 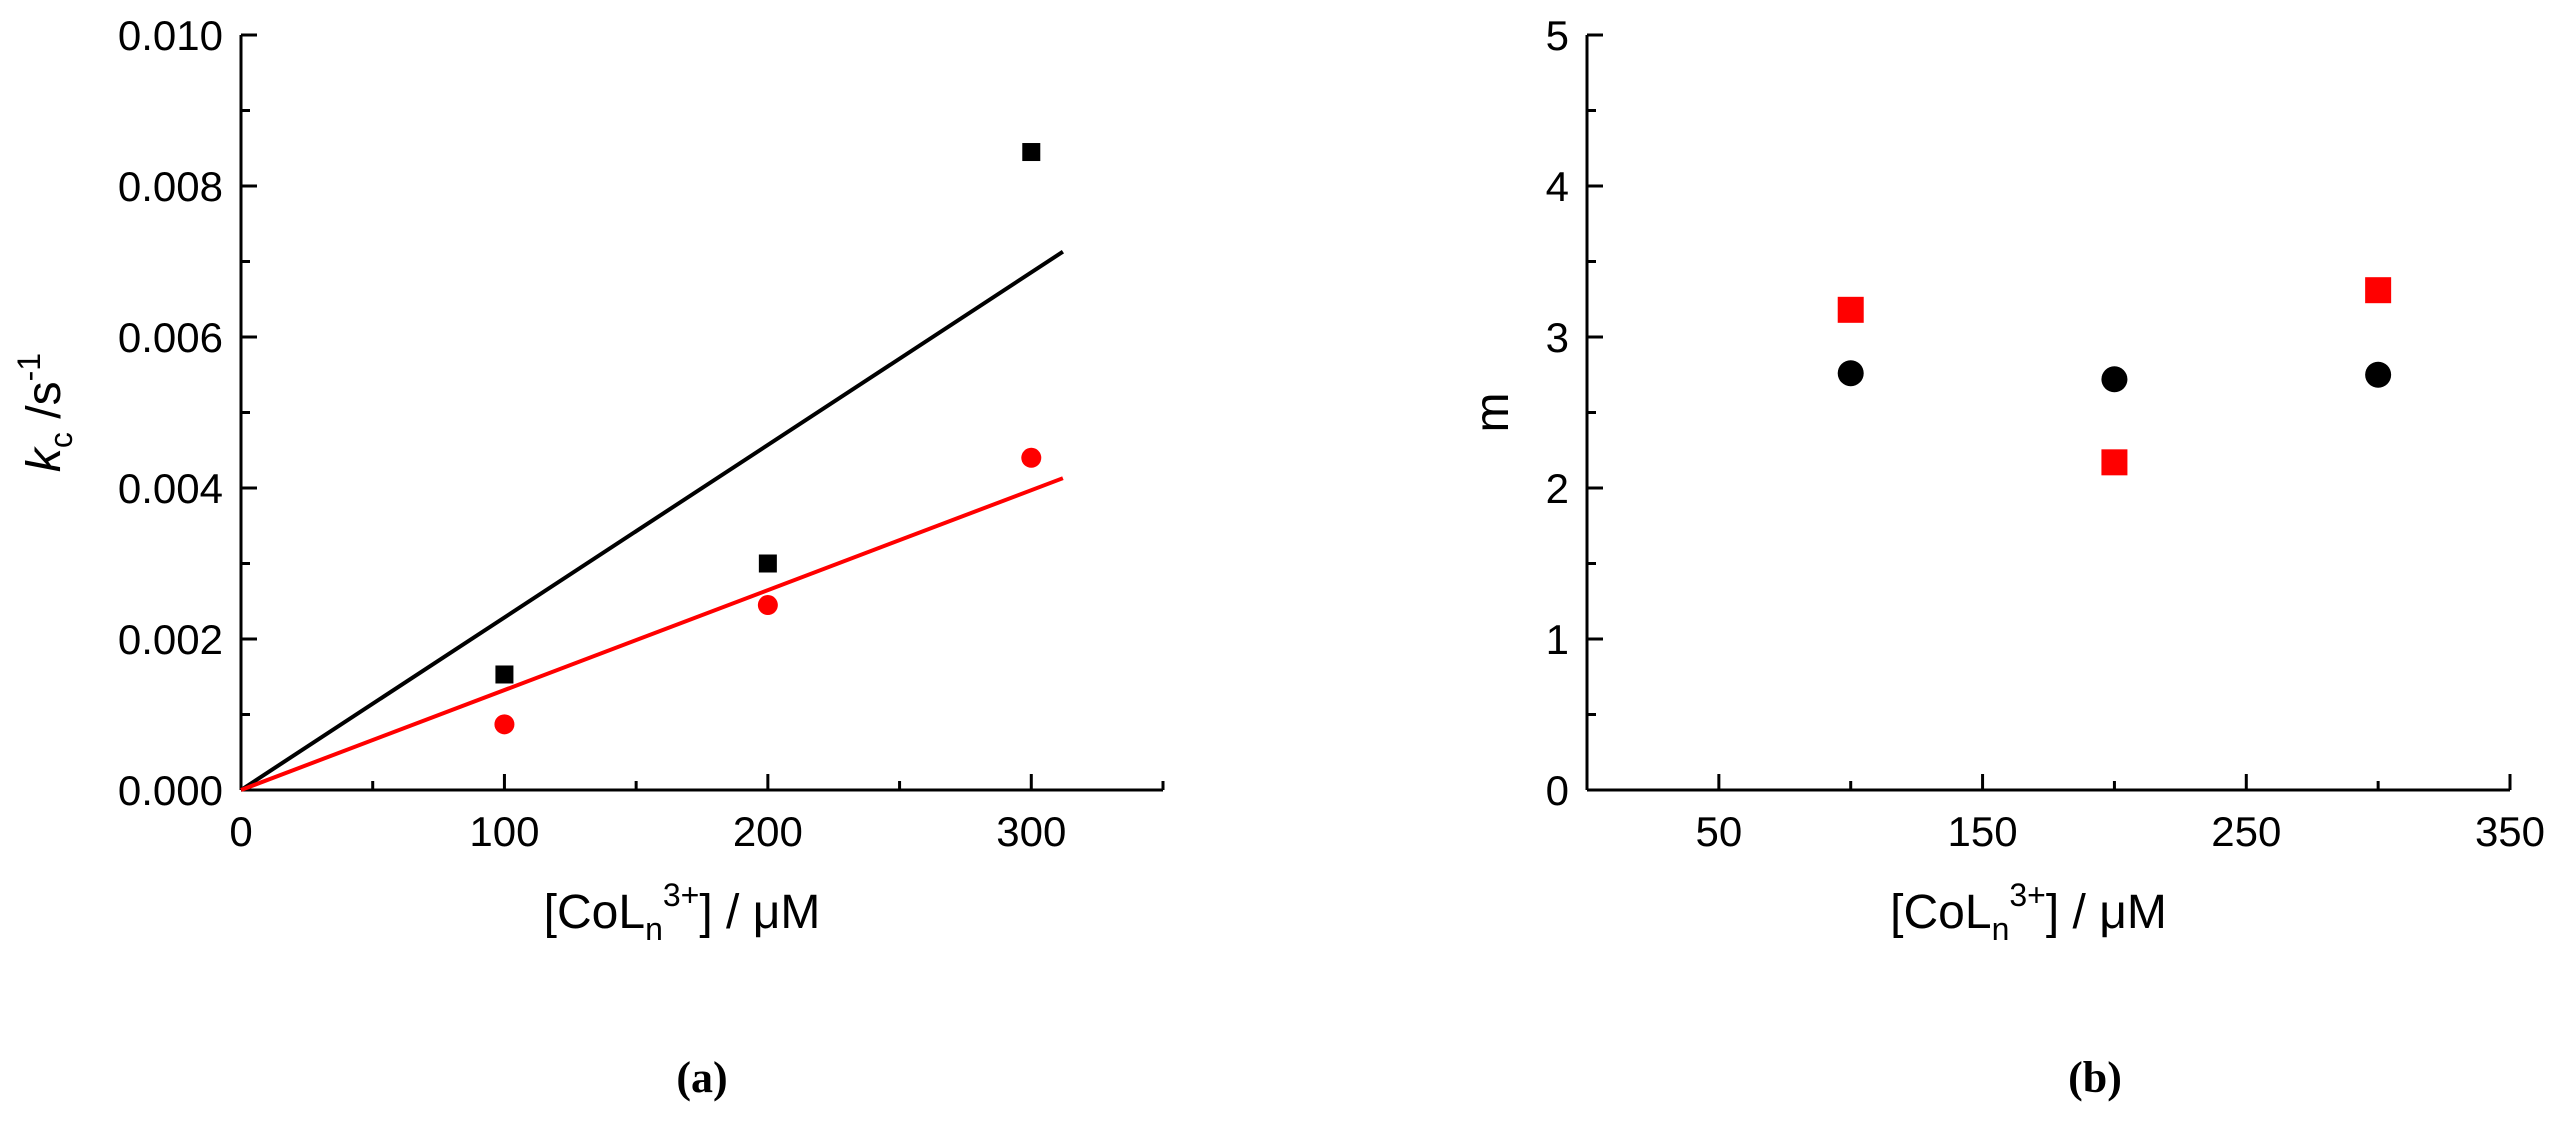 I want to click on y-axis-title: kc /s-1, so click(x=45, y=412).